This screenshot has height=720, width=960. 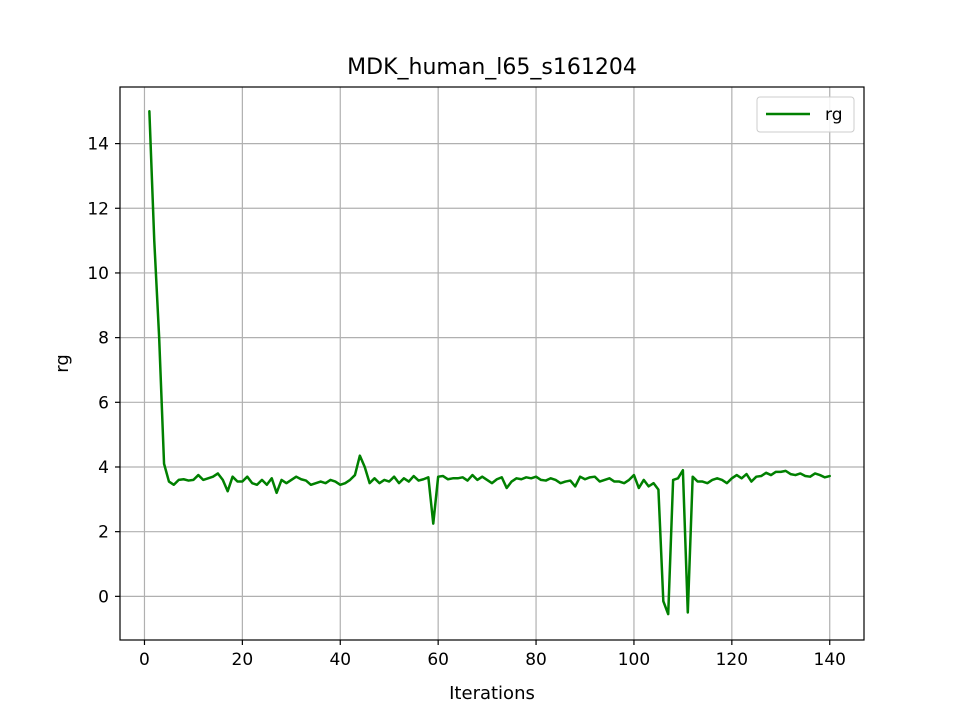 What do you see at coordinates (805, 114) in the screenshot?
I see `legend: rg` at bounding box center [805, 114].